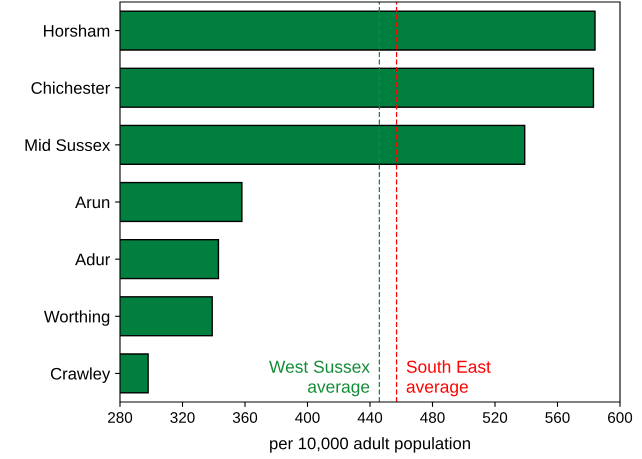 The image size is (642, 459). What do you see at coordinates (68, 145) in the screenshot?
I see `y-tick-label: Mid Sussex` at bounding box center [68, 145].